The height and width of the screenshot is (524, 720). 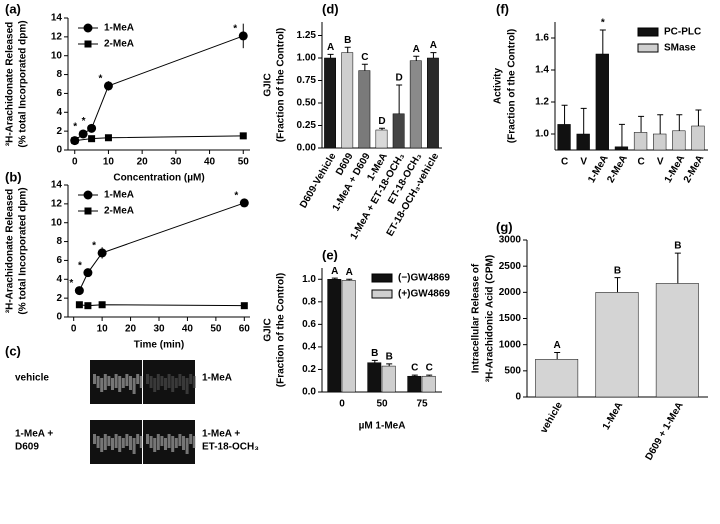 I want to click on image-label: 1-MeA, so click(x=217, y=378).